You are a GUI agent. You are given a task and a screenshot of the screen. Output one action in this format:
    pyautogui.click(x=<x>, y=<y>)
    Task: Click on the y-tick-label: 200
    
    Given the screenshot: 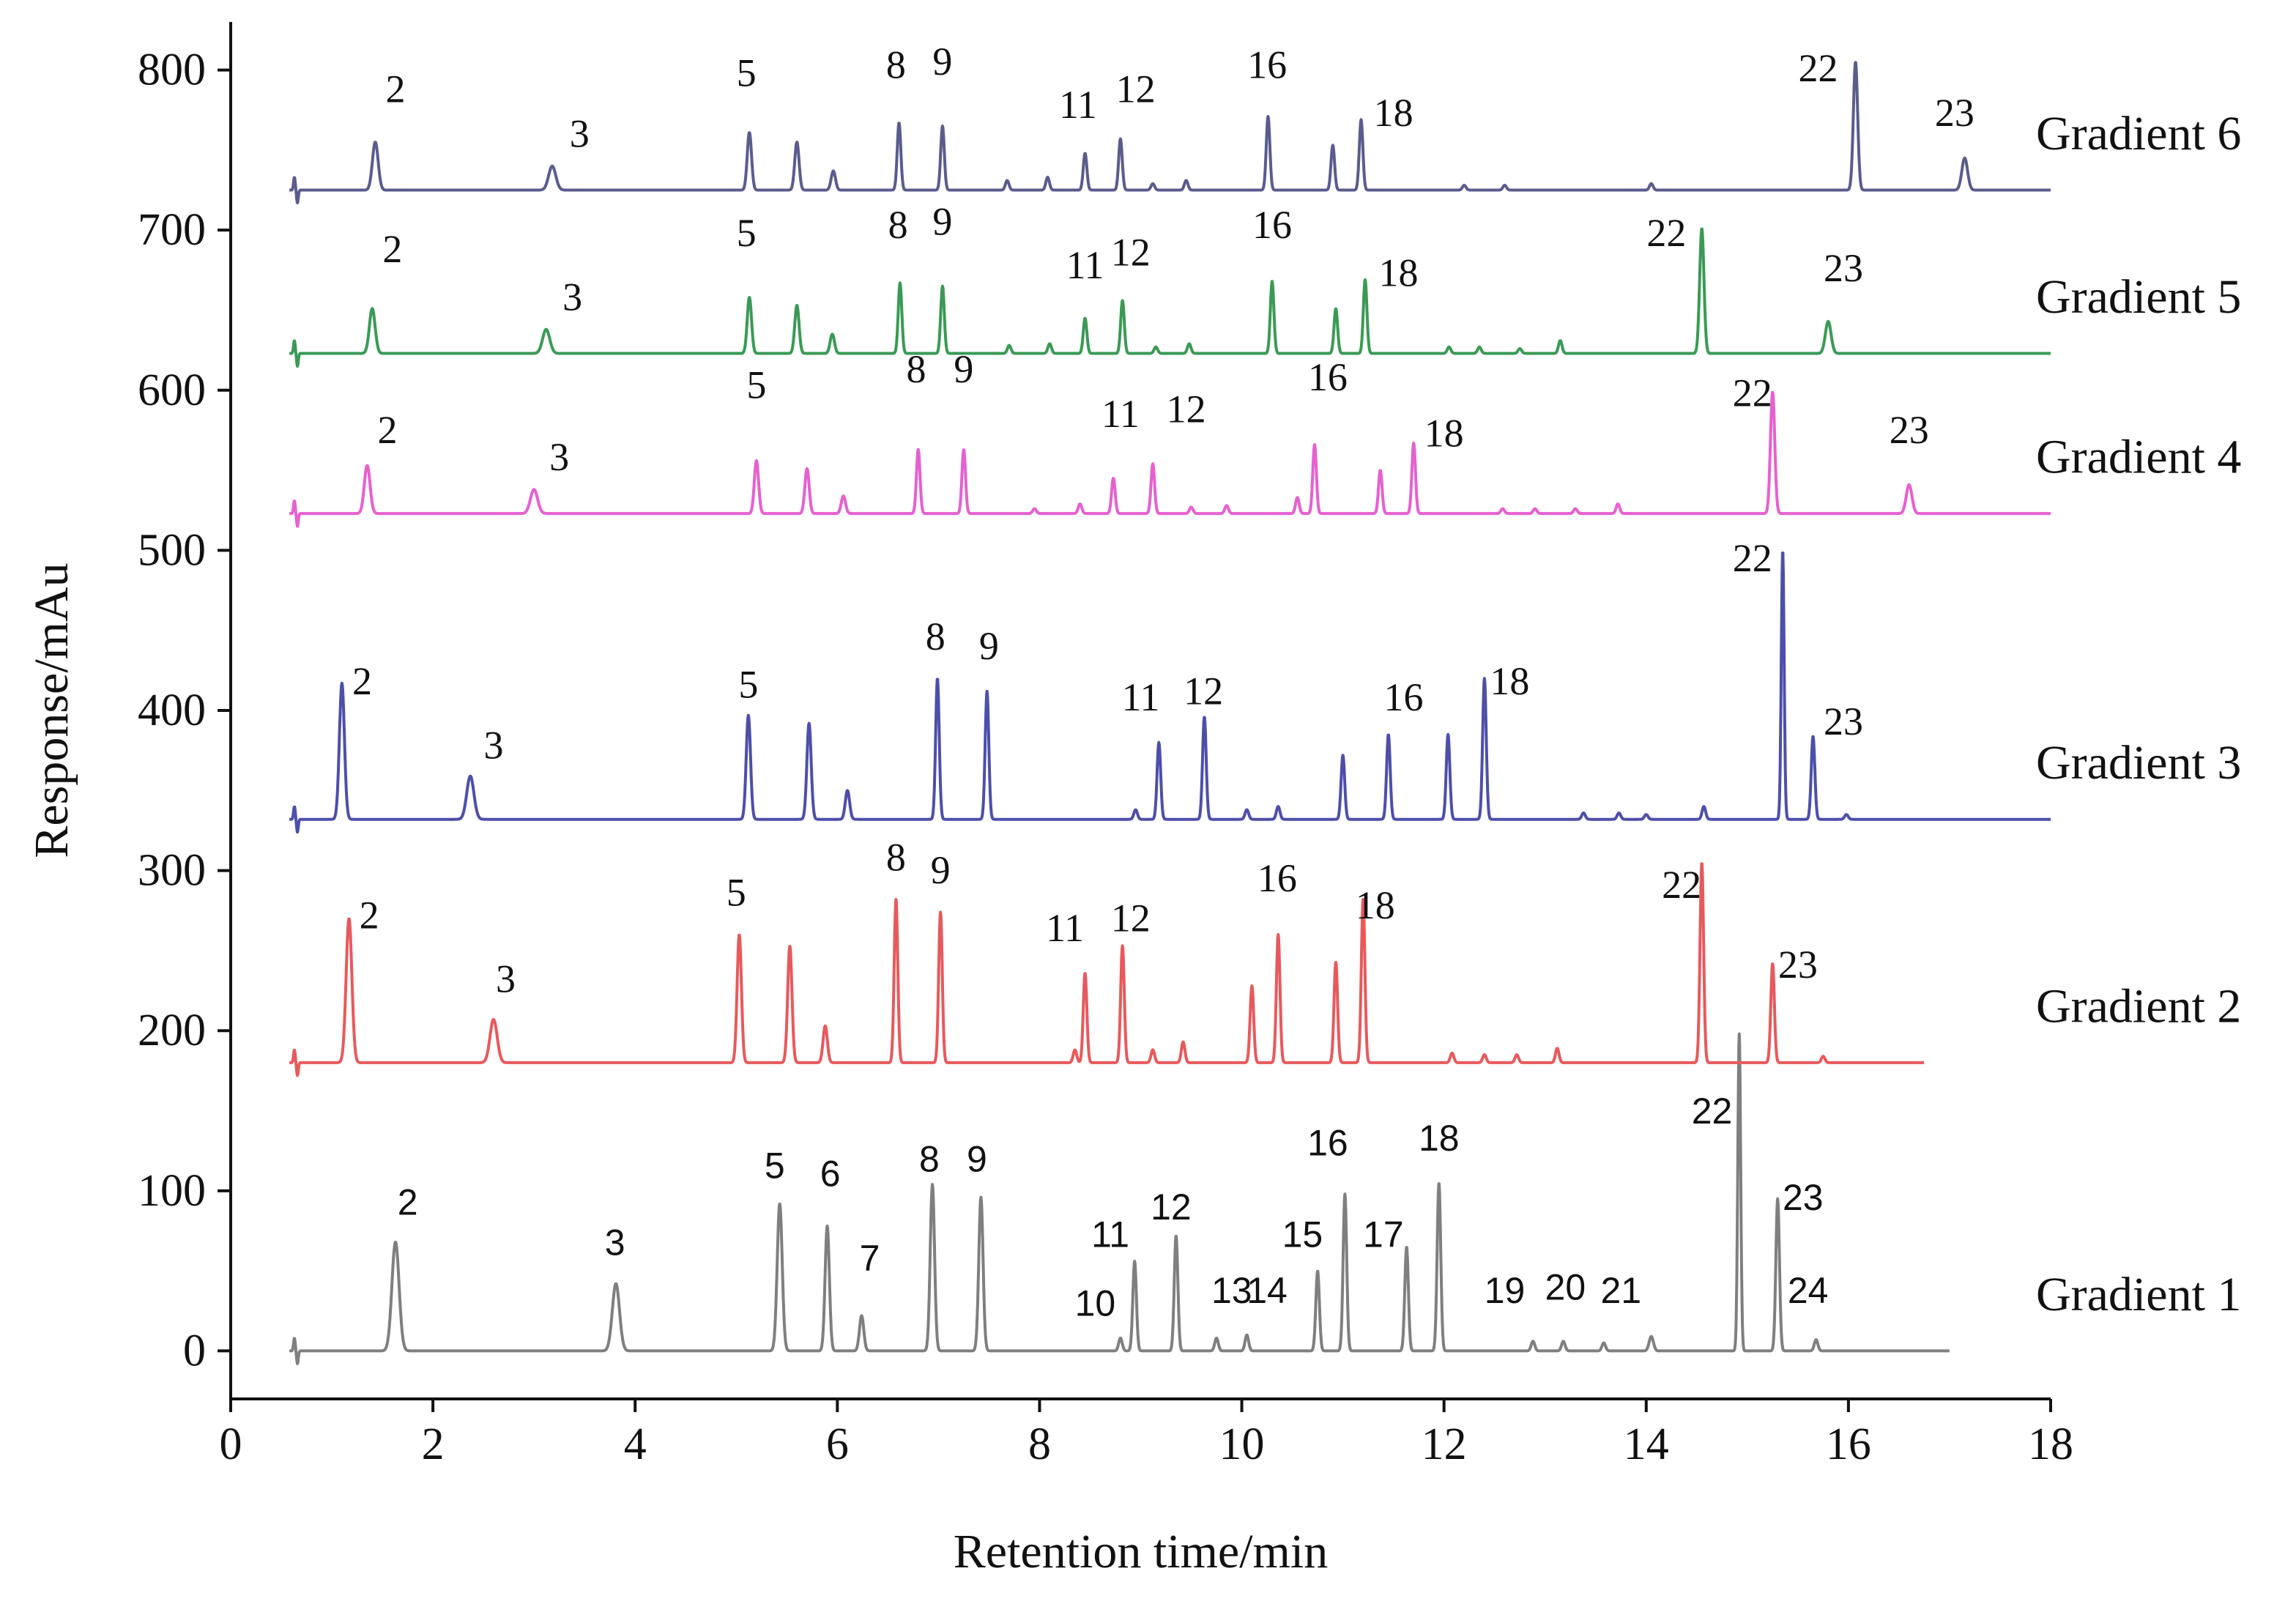 What is the action you would take?
    pyautogui.click(x=172, y=1030)
    